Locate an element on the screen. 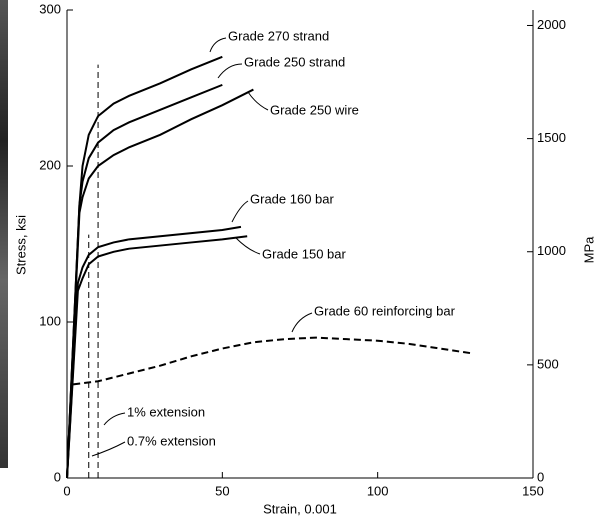 This screenshot has height=521, width=607. y2-tick-label: 1000 is located at coordinates (551, 250).